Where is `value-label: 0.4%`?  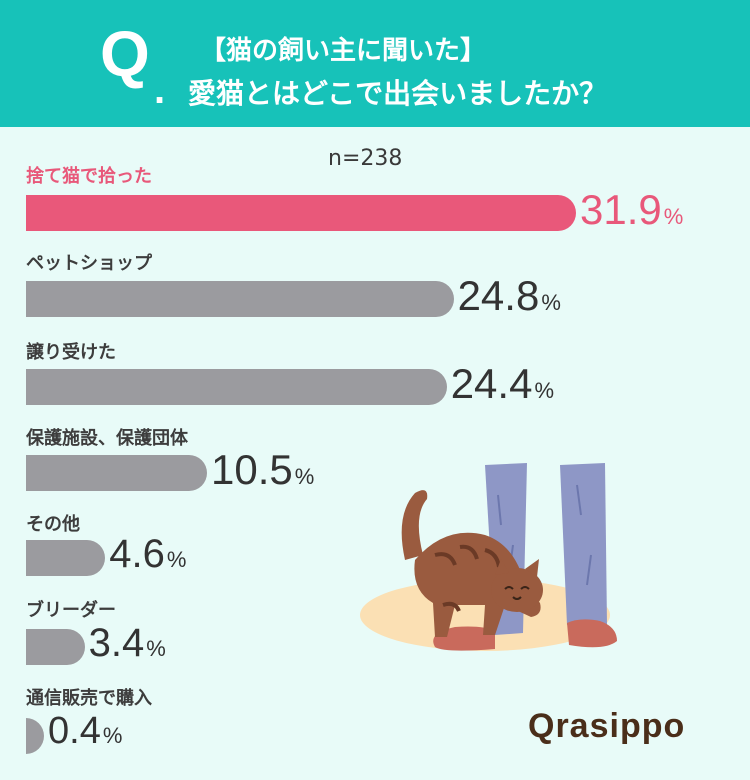
value-label: 0.4% is located at coordinates (85, 731).